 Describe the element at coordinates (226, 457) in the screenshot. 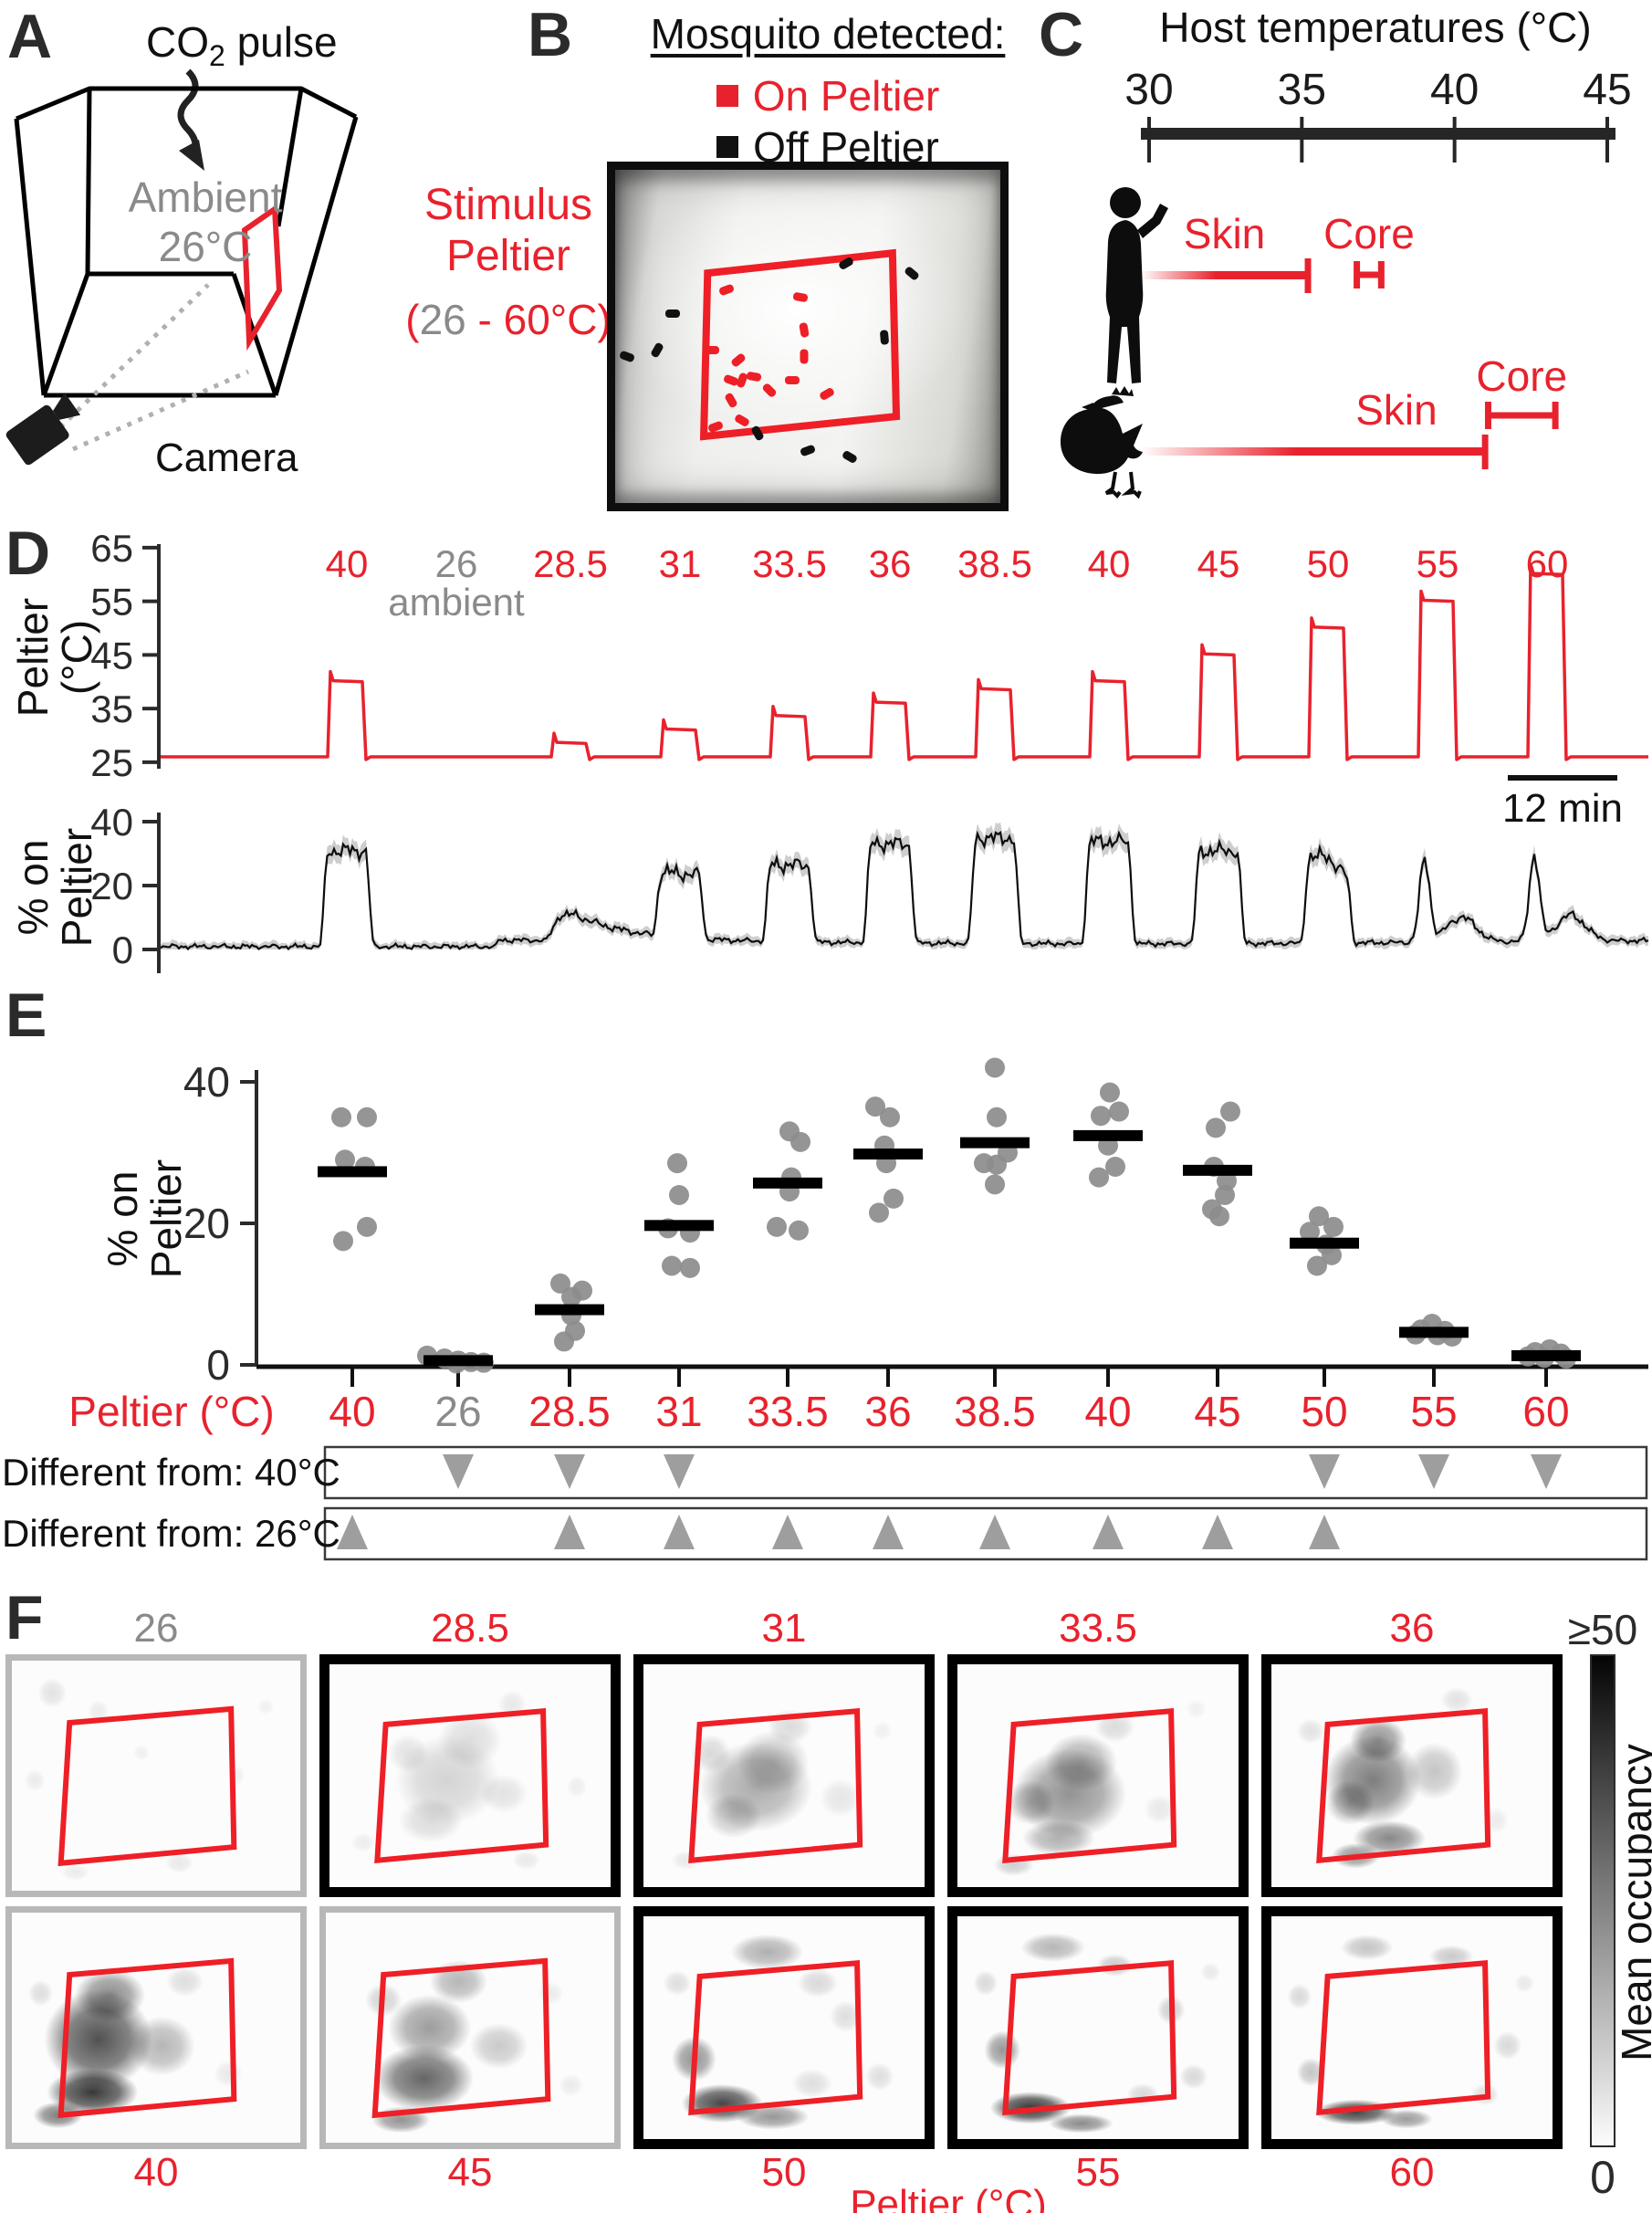

I see `camera-label: Camera` at that location.